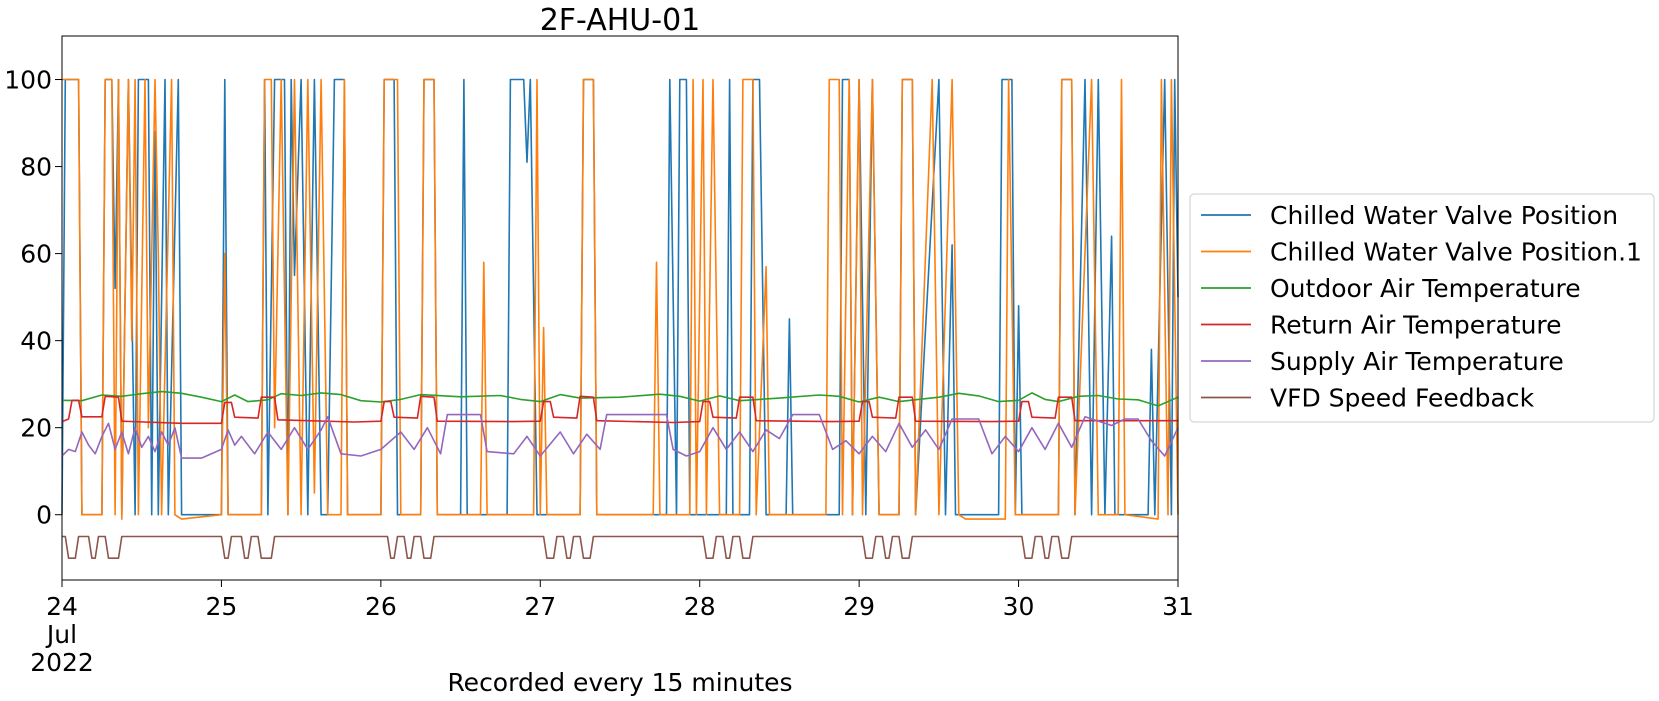 This screenshot has height=701, width=1659. I want to click on legend-label: Supply Air Temperature, so click(1417, 361).